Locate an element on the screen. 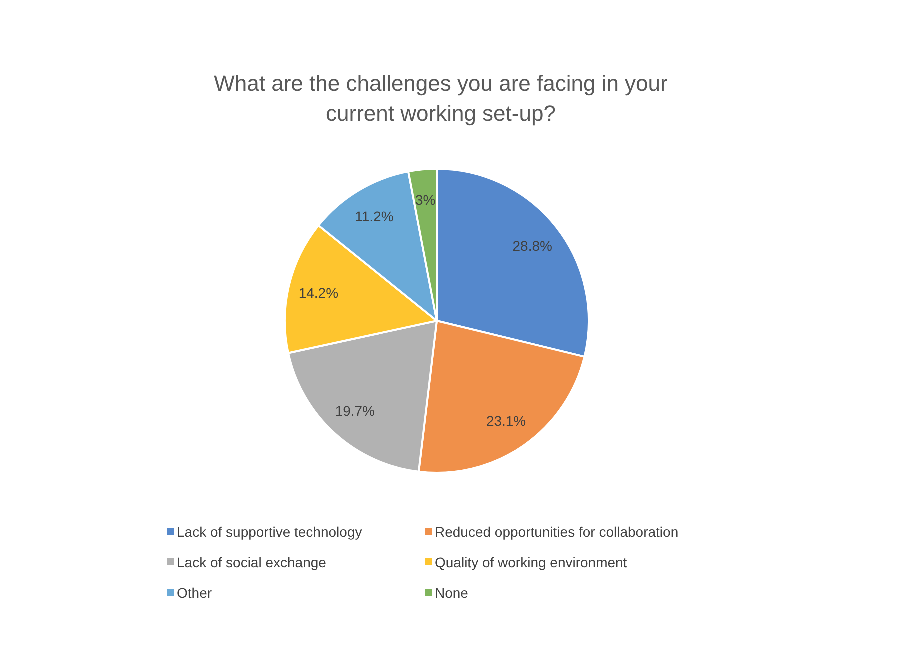  chart-title: What are the challenges you are facing in your current working set-up? is located at coordinates (441, 98).